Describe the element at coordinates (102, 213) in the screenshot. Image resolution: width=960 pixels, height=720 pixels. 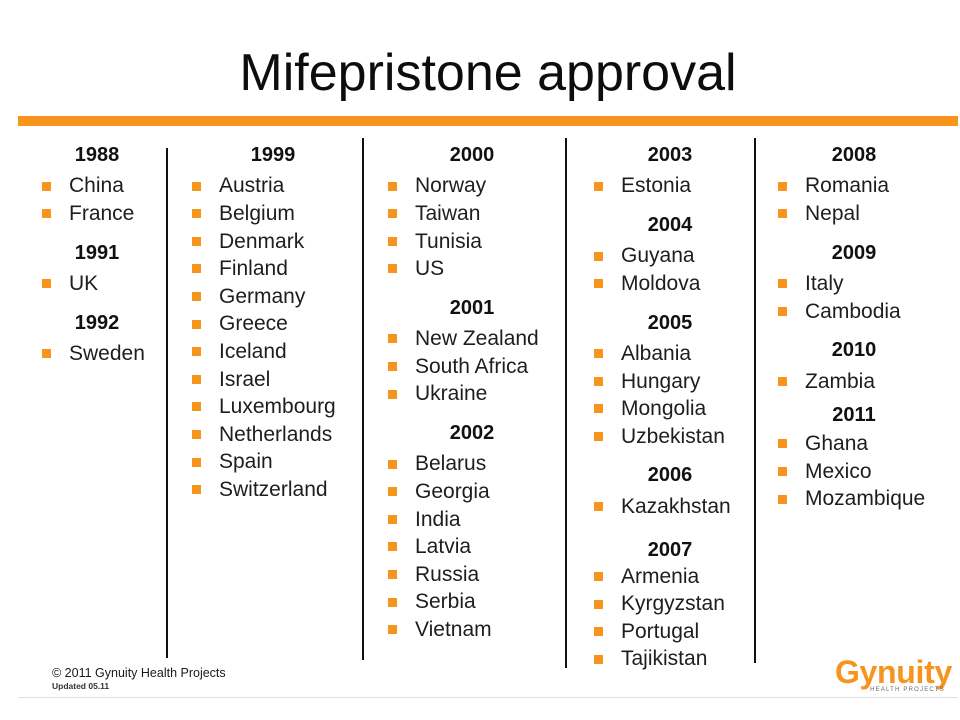
I see `country-name: France` at that location.